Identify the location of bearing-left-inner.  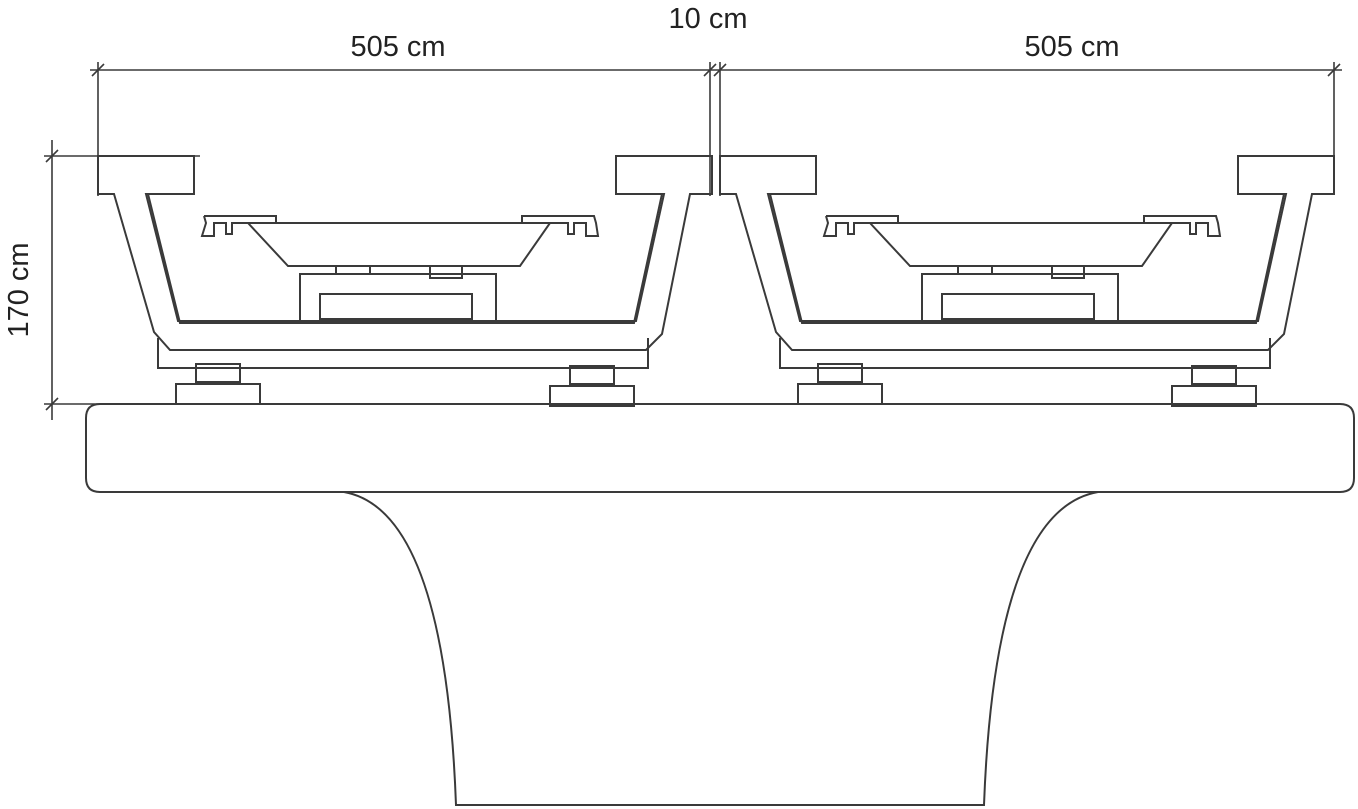
(592, 386).